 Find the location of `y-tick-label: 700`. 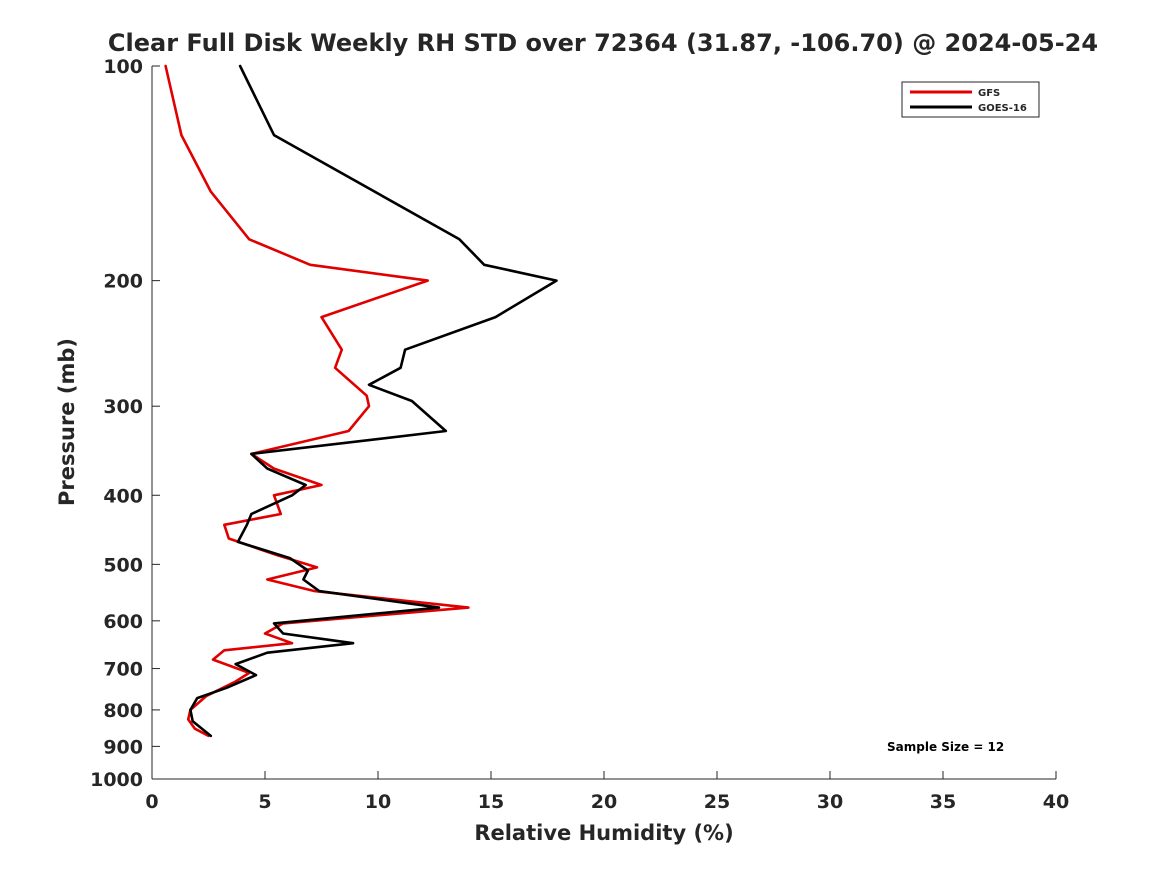

y-tick-label: 700 is located at coordinates (123, 670).